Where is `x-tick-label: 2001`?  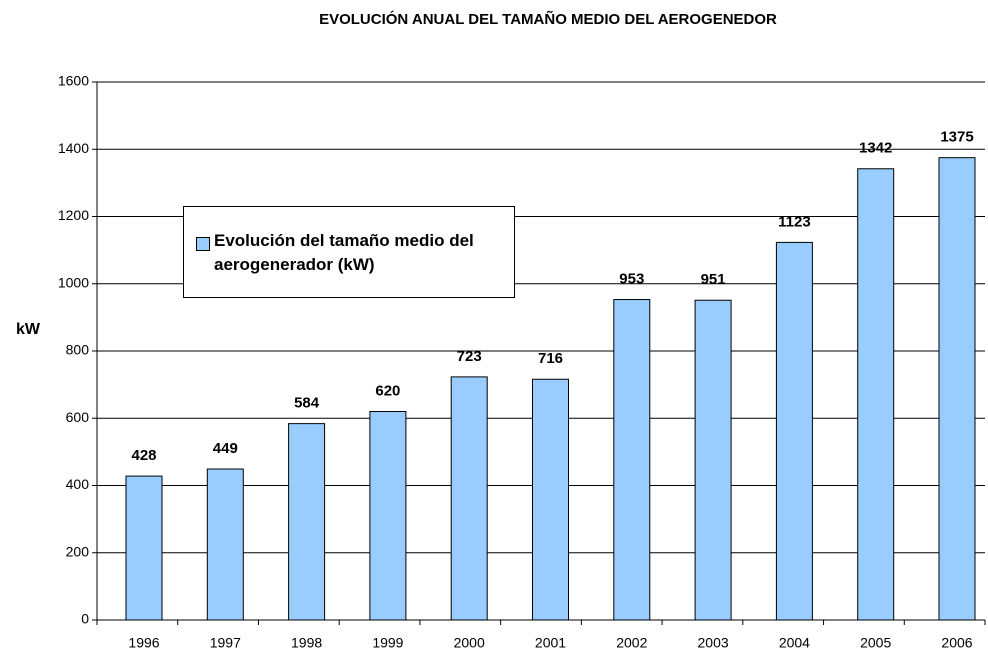
x-tick-label: 2001 is located at coordinates (550, 643).